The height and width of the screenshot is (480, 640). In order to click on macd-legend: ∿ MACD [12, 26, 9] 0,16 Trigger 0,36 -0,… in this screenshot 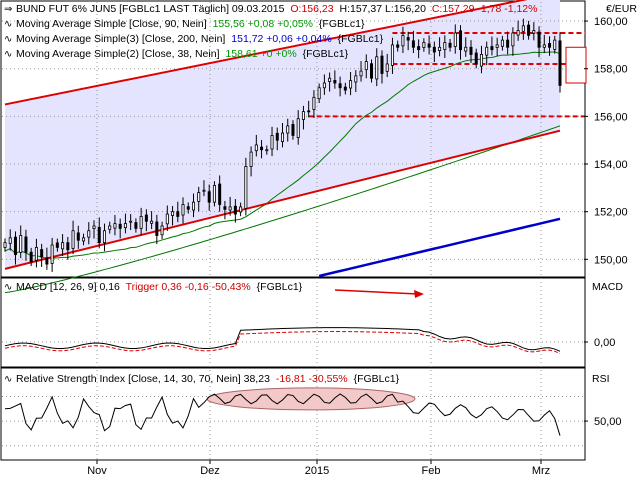, I will do `click(313, 287)`.